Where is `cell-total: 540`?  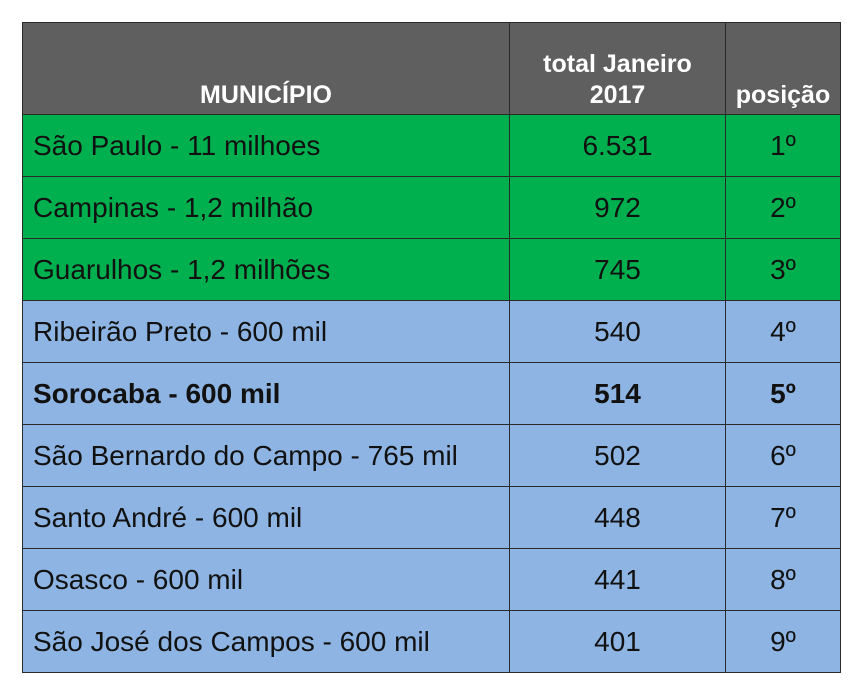 cell-total: 540 is located at coordinates (617, 331).